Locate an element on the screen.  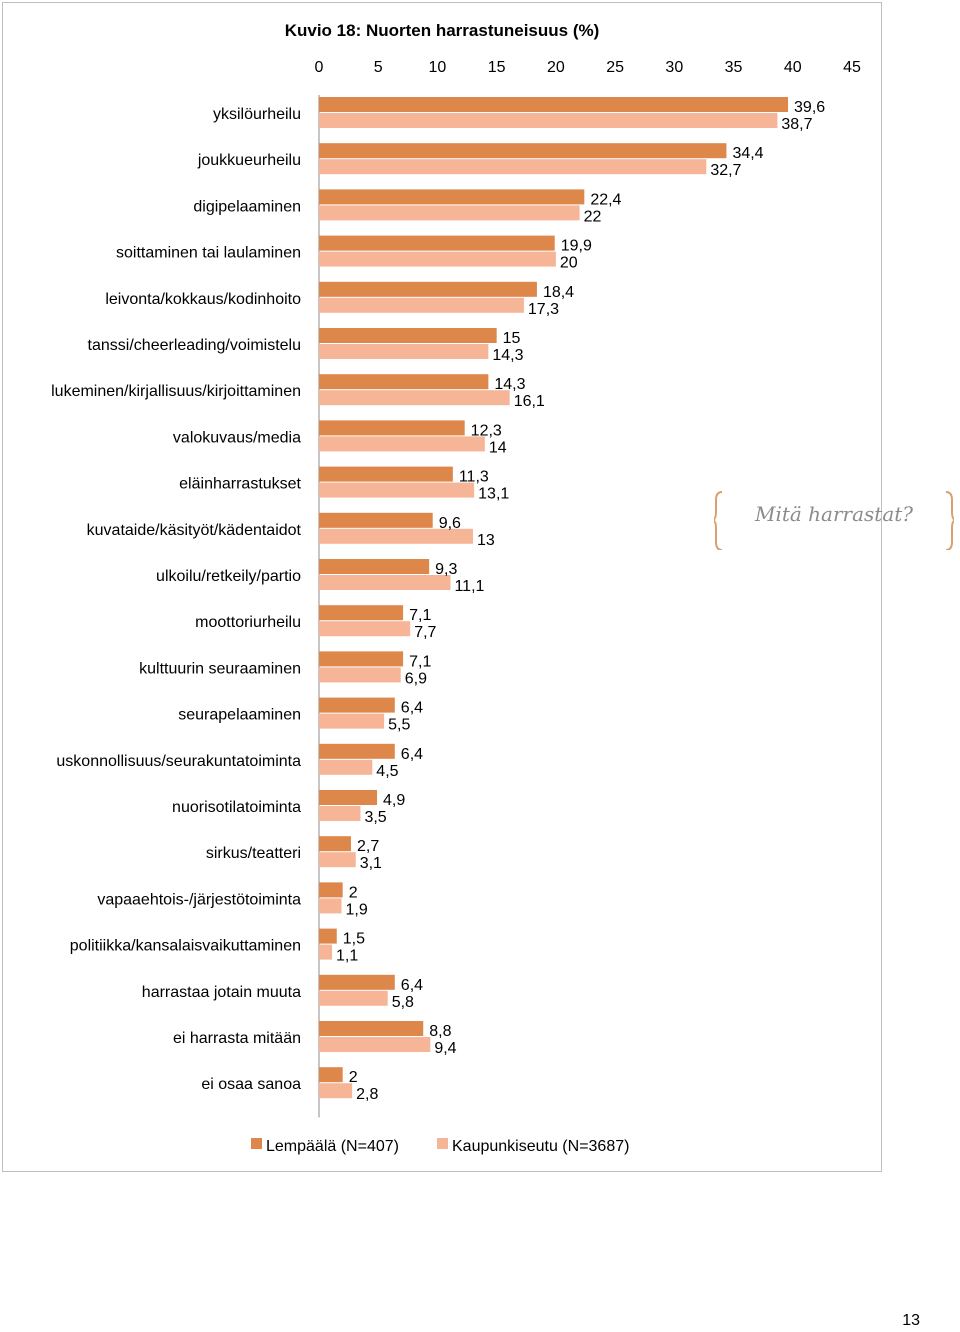
data-label-lempaala: 22,4 is located at coordinates (605, 199).